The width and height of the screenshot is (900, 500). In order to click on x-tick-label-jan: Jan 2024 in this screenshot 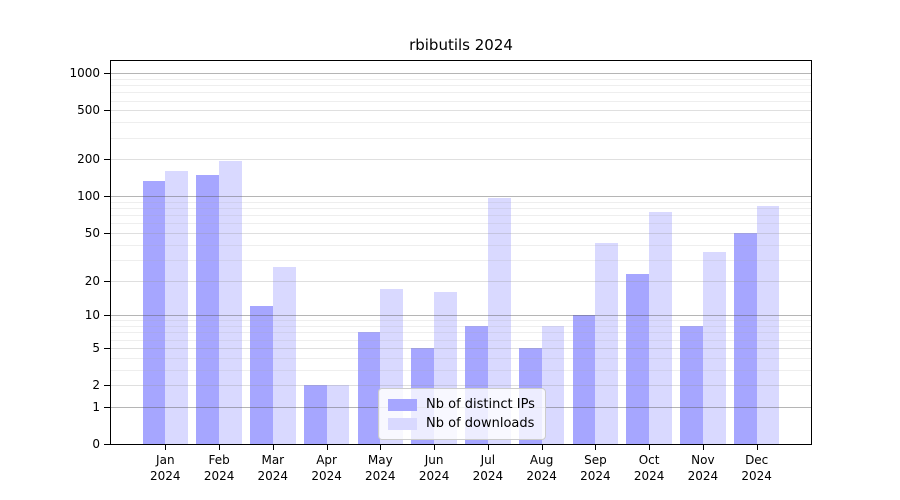, I will do `click(165, 468)`.